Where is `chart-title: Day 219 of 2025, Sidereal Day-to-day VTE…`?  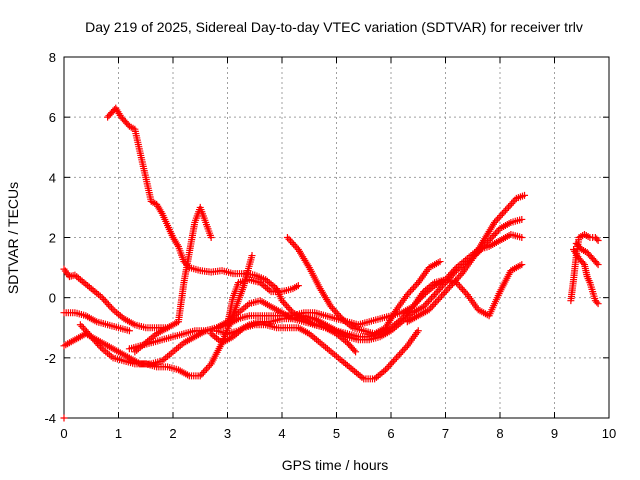
chart-title: Day 219 of 2025, Sidereal Day-to-day VTE… is located at coordinates (334, 27).